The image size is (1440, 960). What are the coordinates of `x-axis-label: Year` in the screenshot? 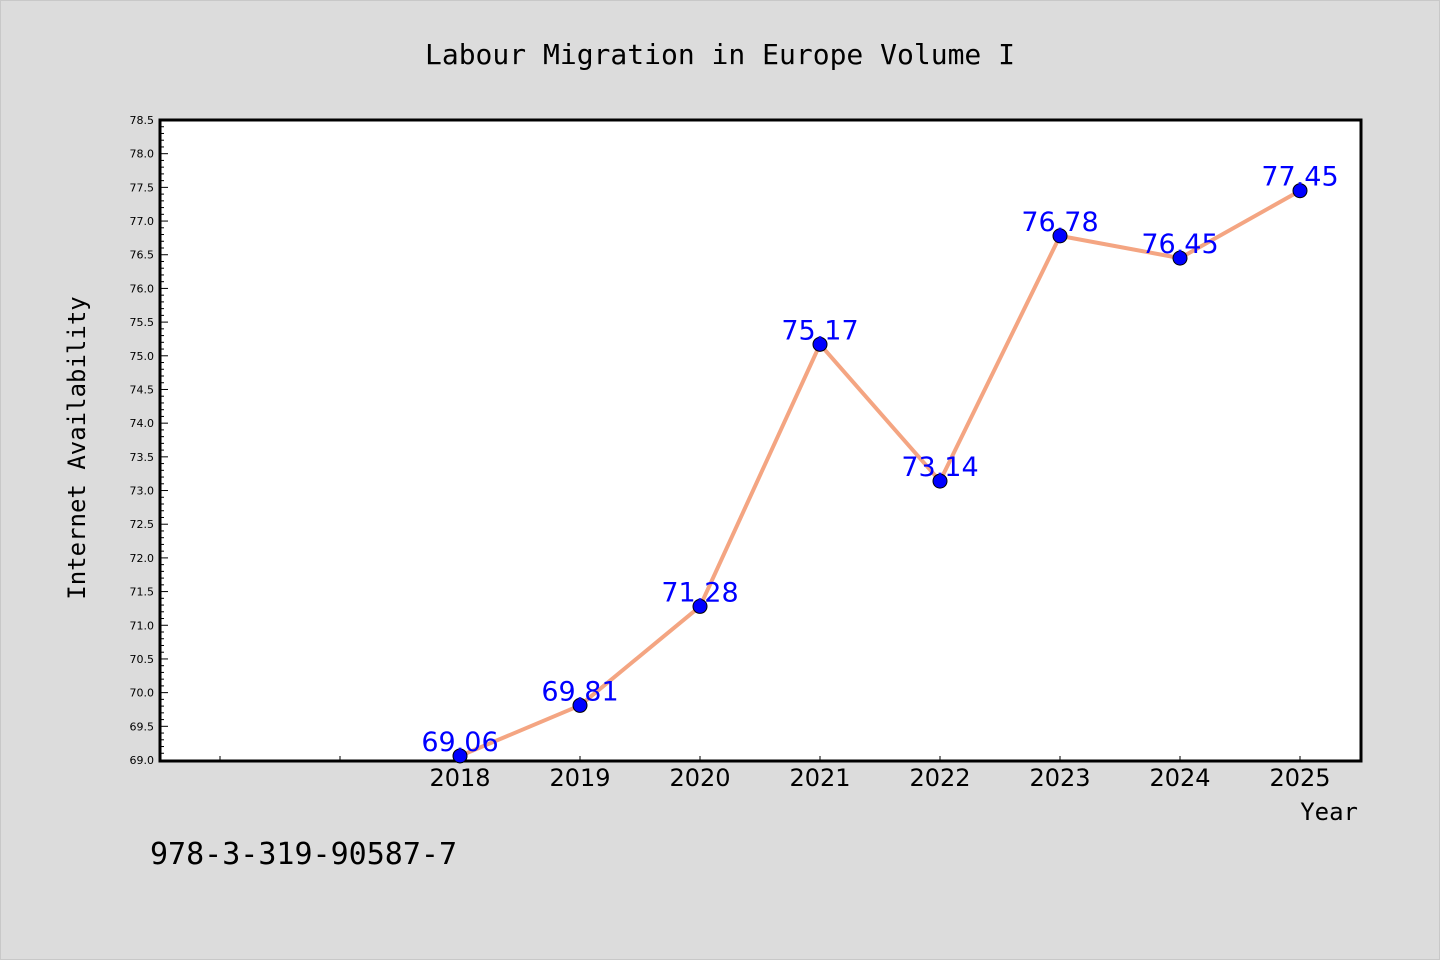 It's located at (1329, 812).